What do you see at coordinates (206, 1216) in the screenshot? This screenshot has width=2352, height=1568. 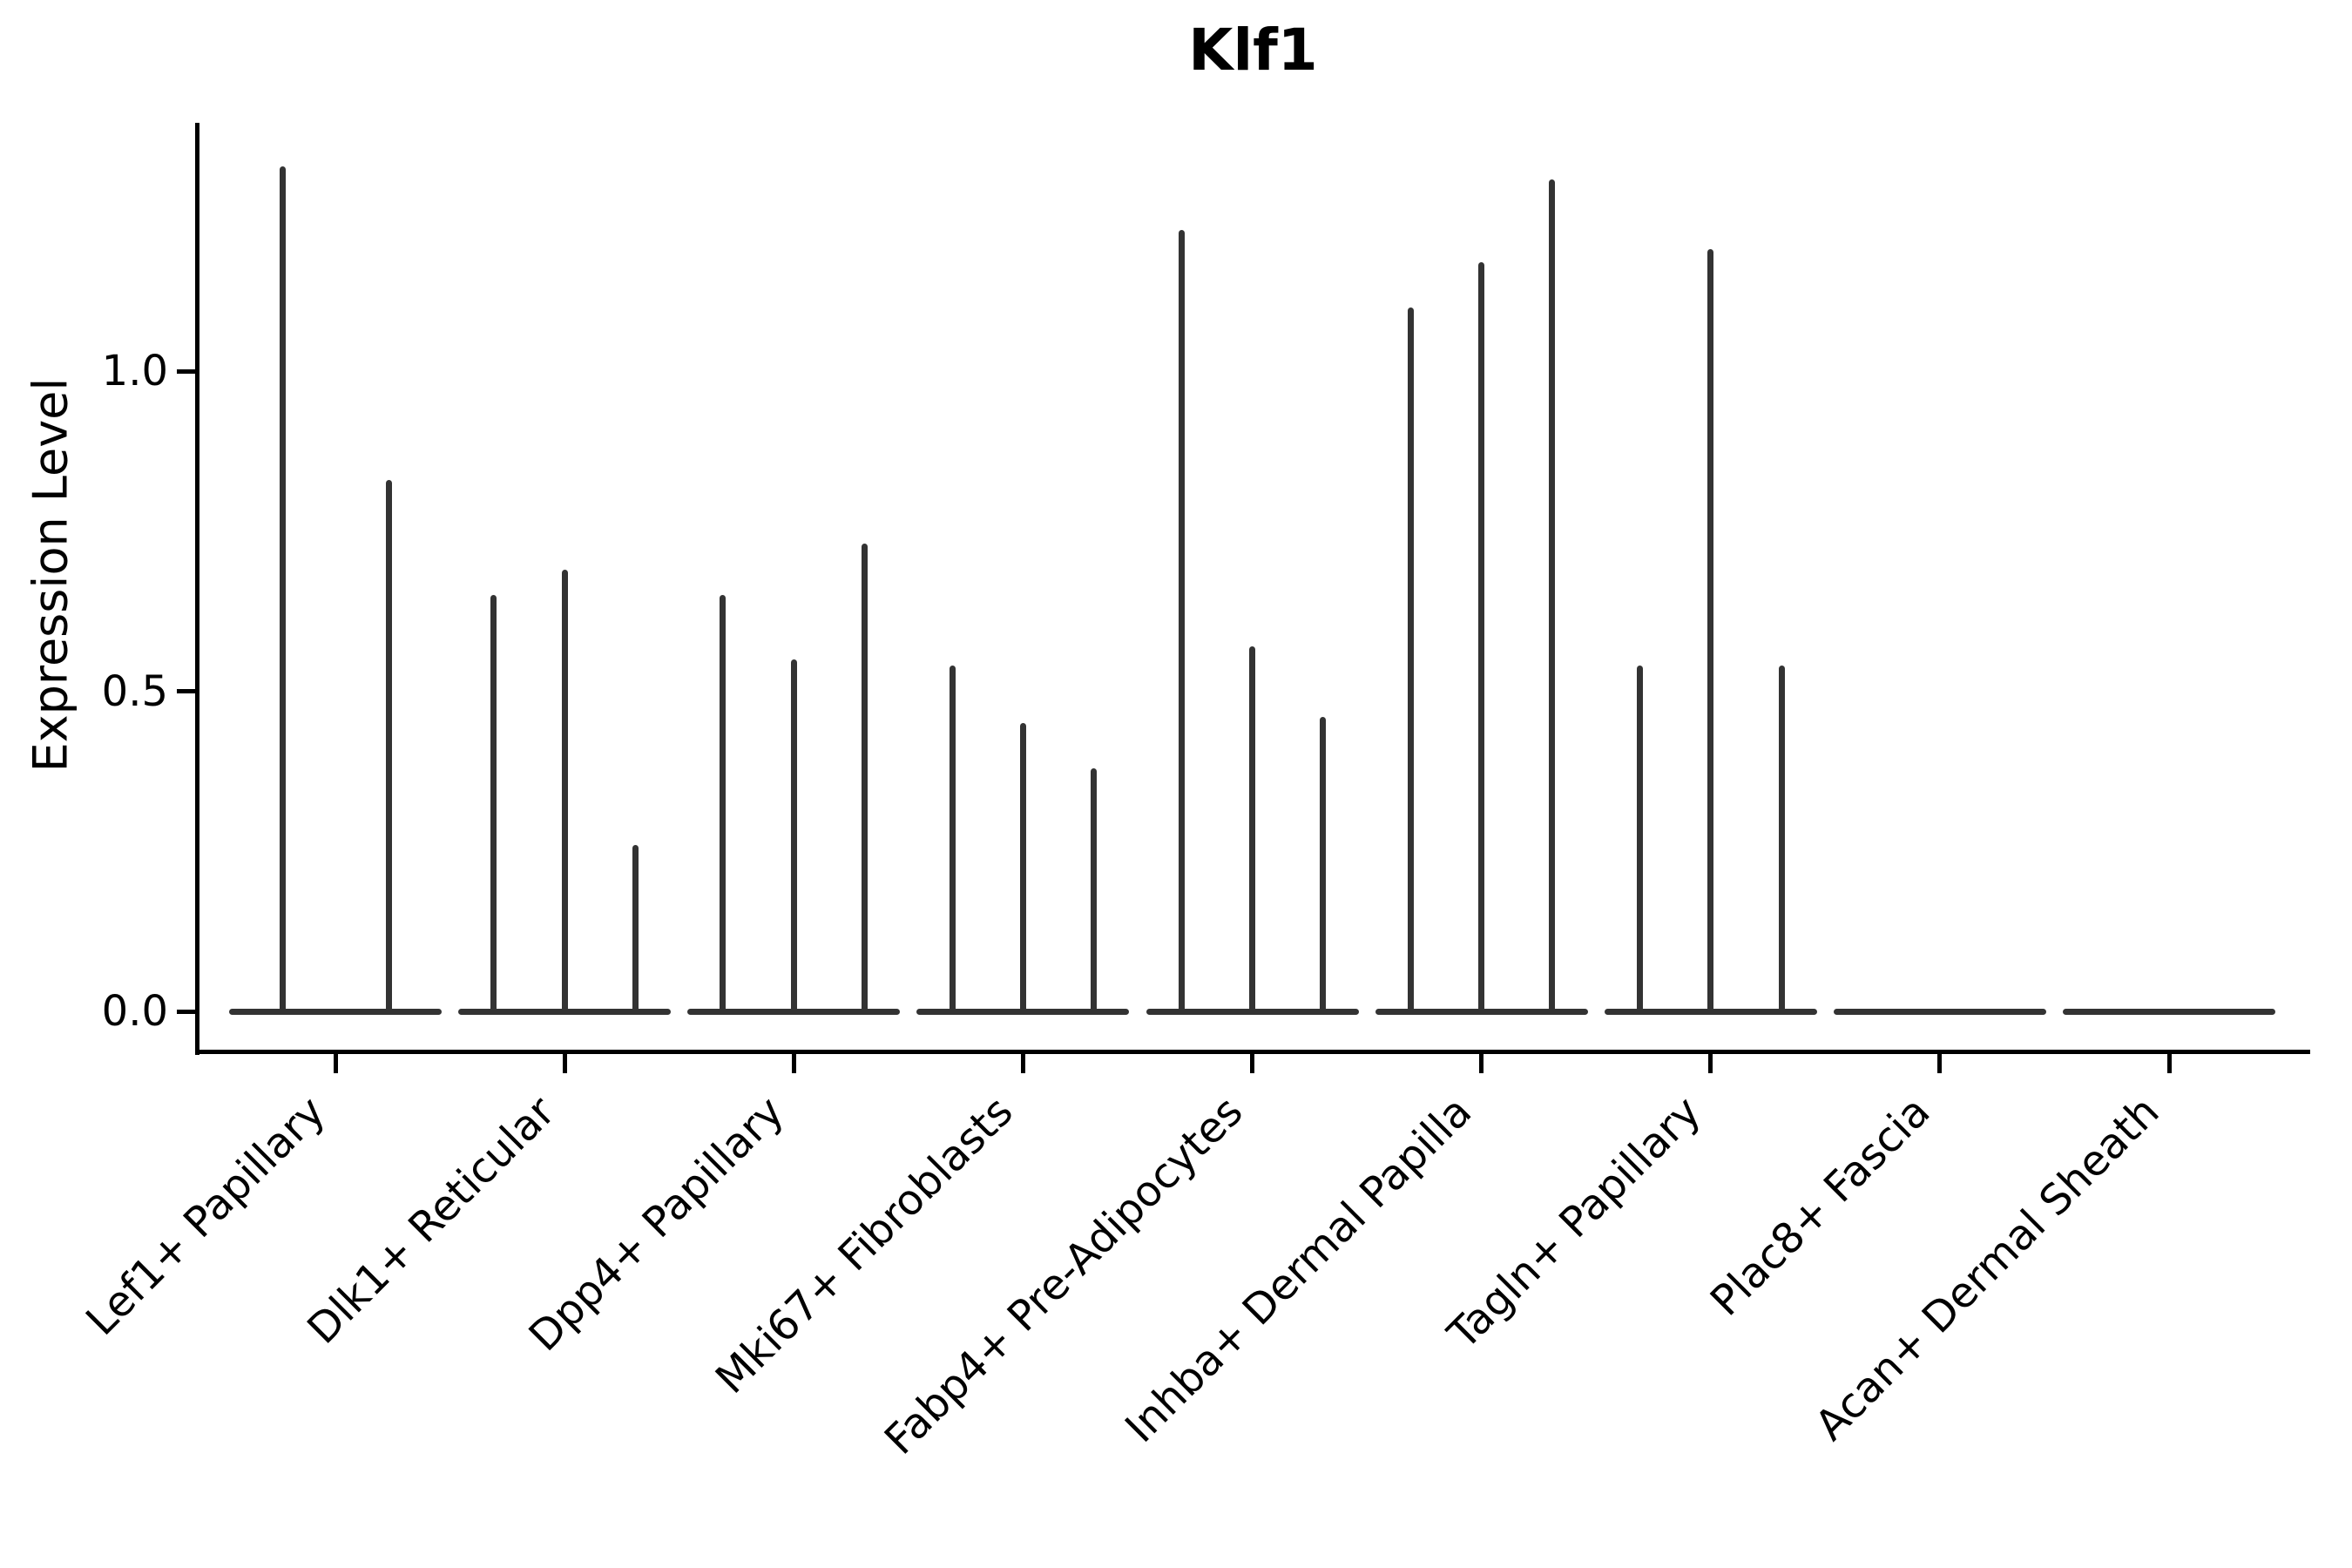 I see `x-tick-label: Lef1+ Papillary` at bounding box center [206, 1216].